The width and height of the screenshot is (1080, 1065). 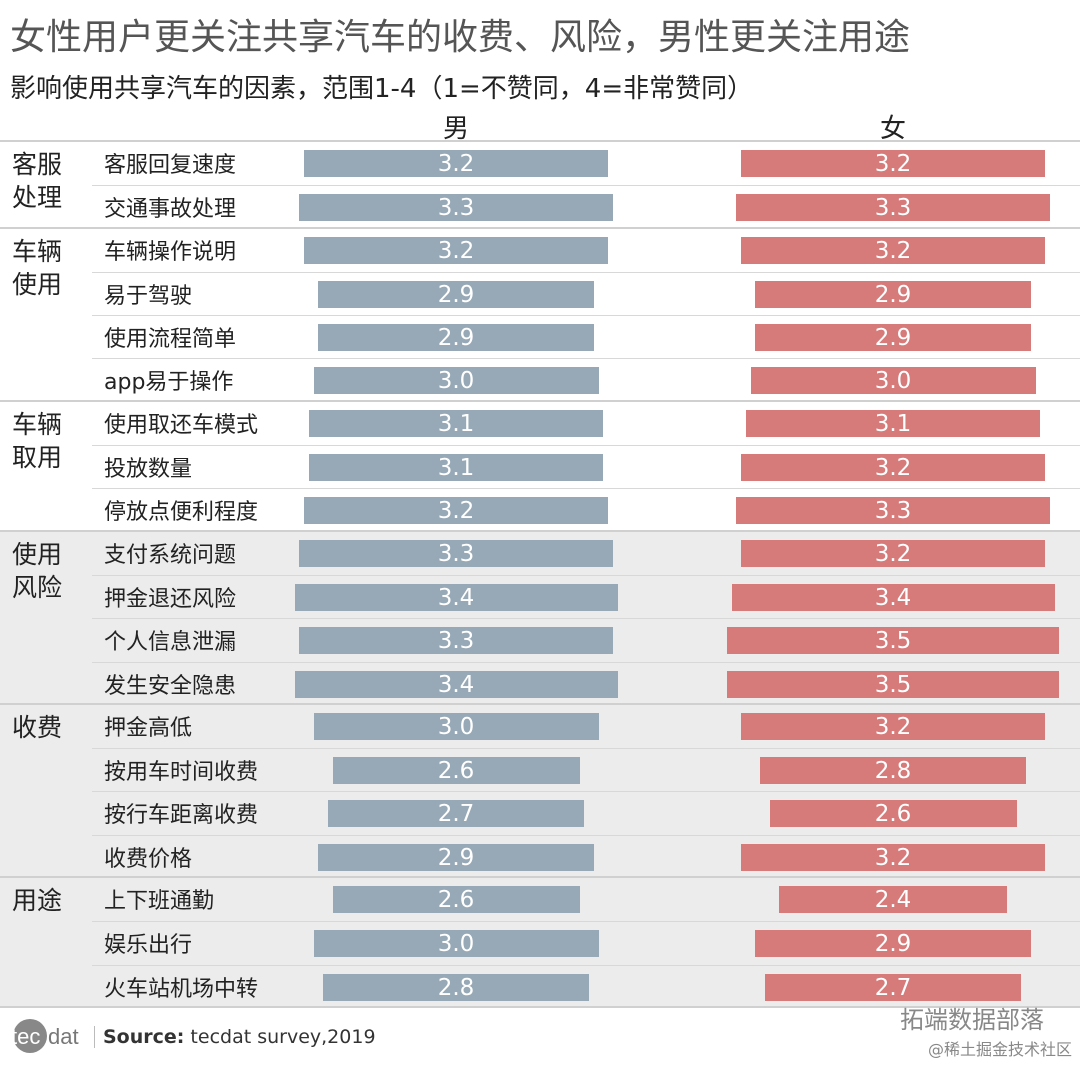 I want to click on item-label: 客服回复速度, so click(x=170, y=165).